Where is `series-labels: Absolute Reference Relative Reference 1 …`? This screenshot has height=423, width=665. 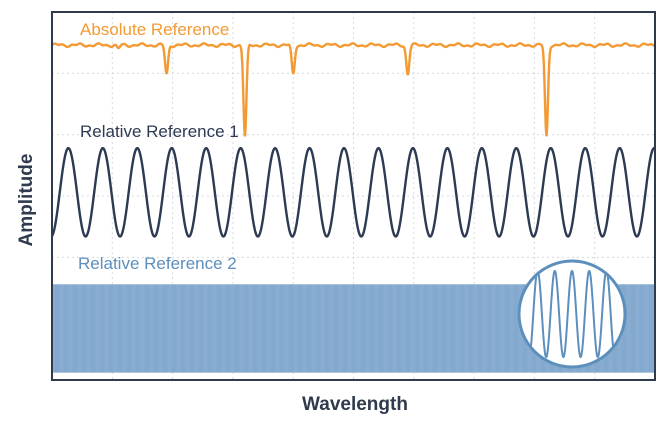
series-labels: Absolute Reference Relative Reference 1 … is located at coordinates (158, 146).